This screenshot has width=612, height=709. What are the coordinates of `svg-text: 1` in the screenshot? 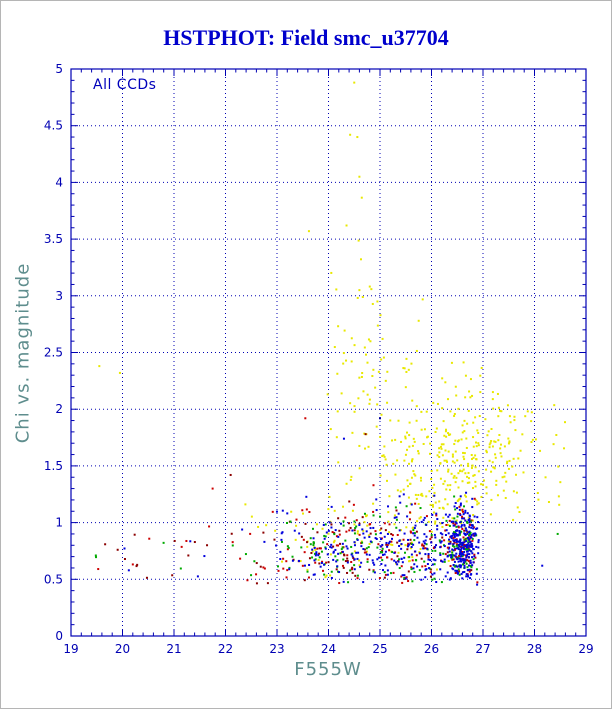 It's located at (59, 523).